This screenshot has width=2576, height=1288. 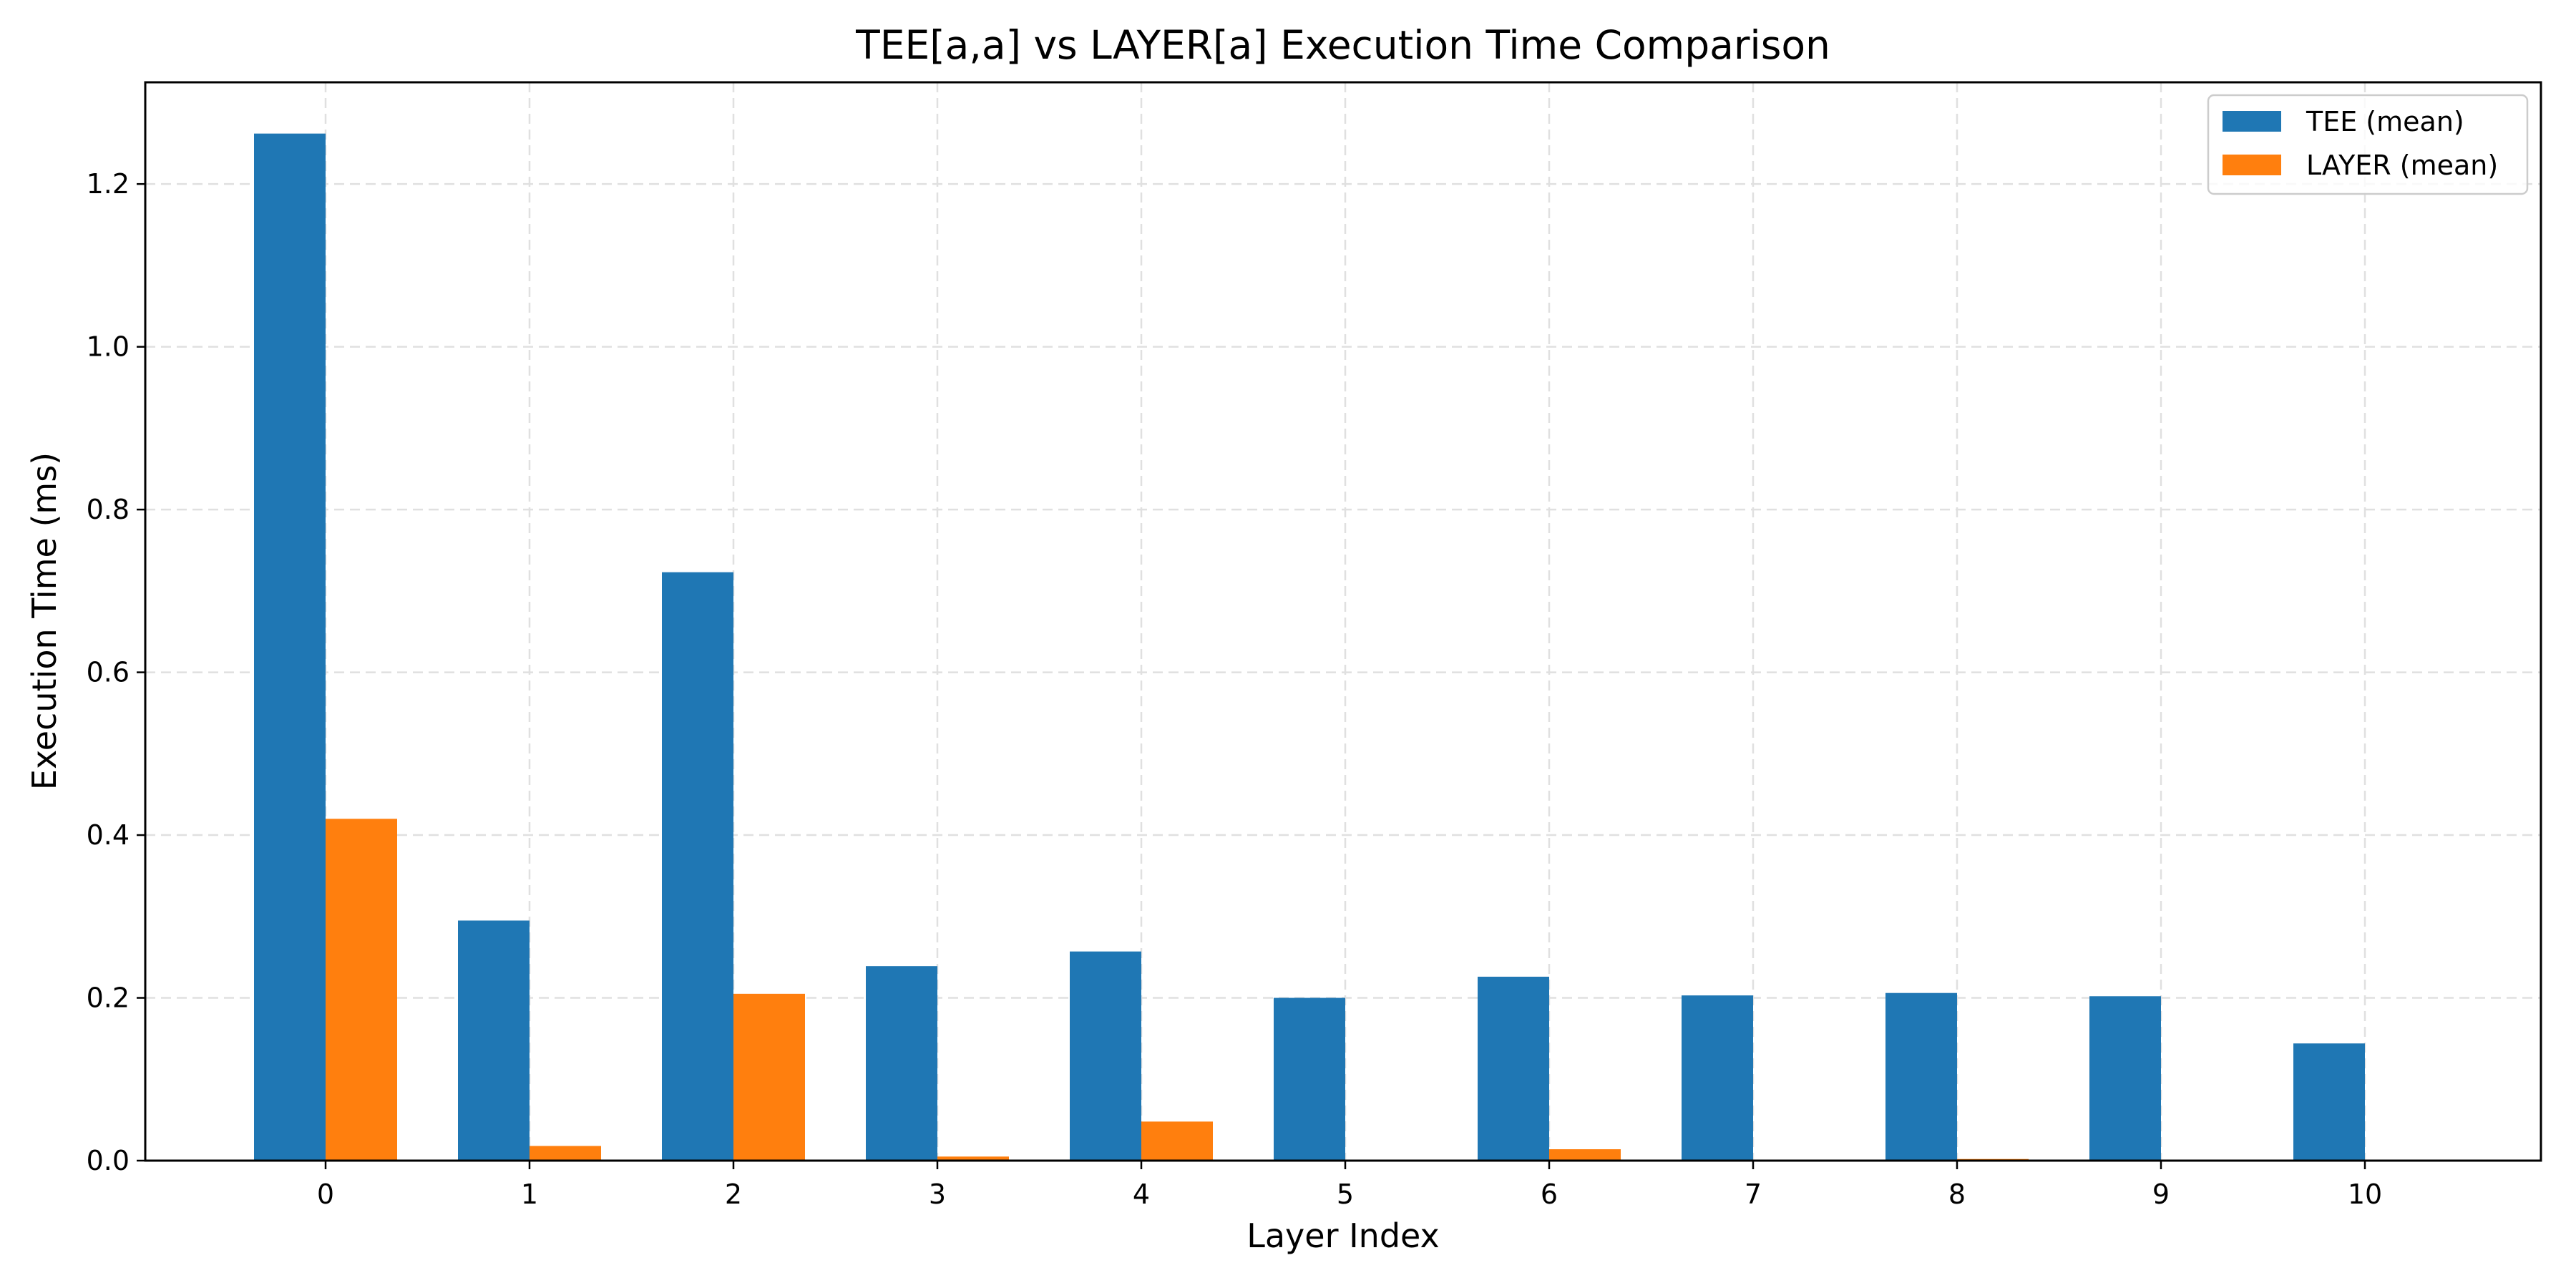 What do you see at coordinates (2385, 122) in the screenshot?
I see `legend-label-tee: TEE (mean)` at bounding box center [2385, 122].